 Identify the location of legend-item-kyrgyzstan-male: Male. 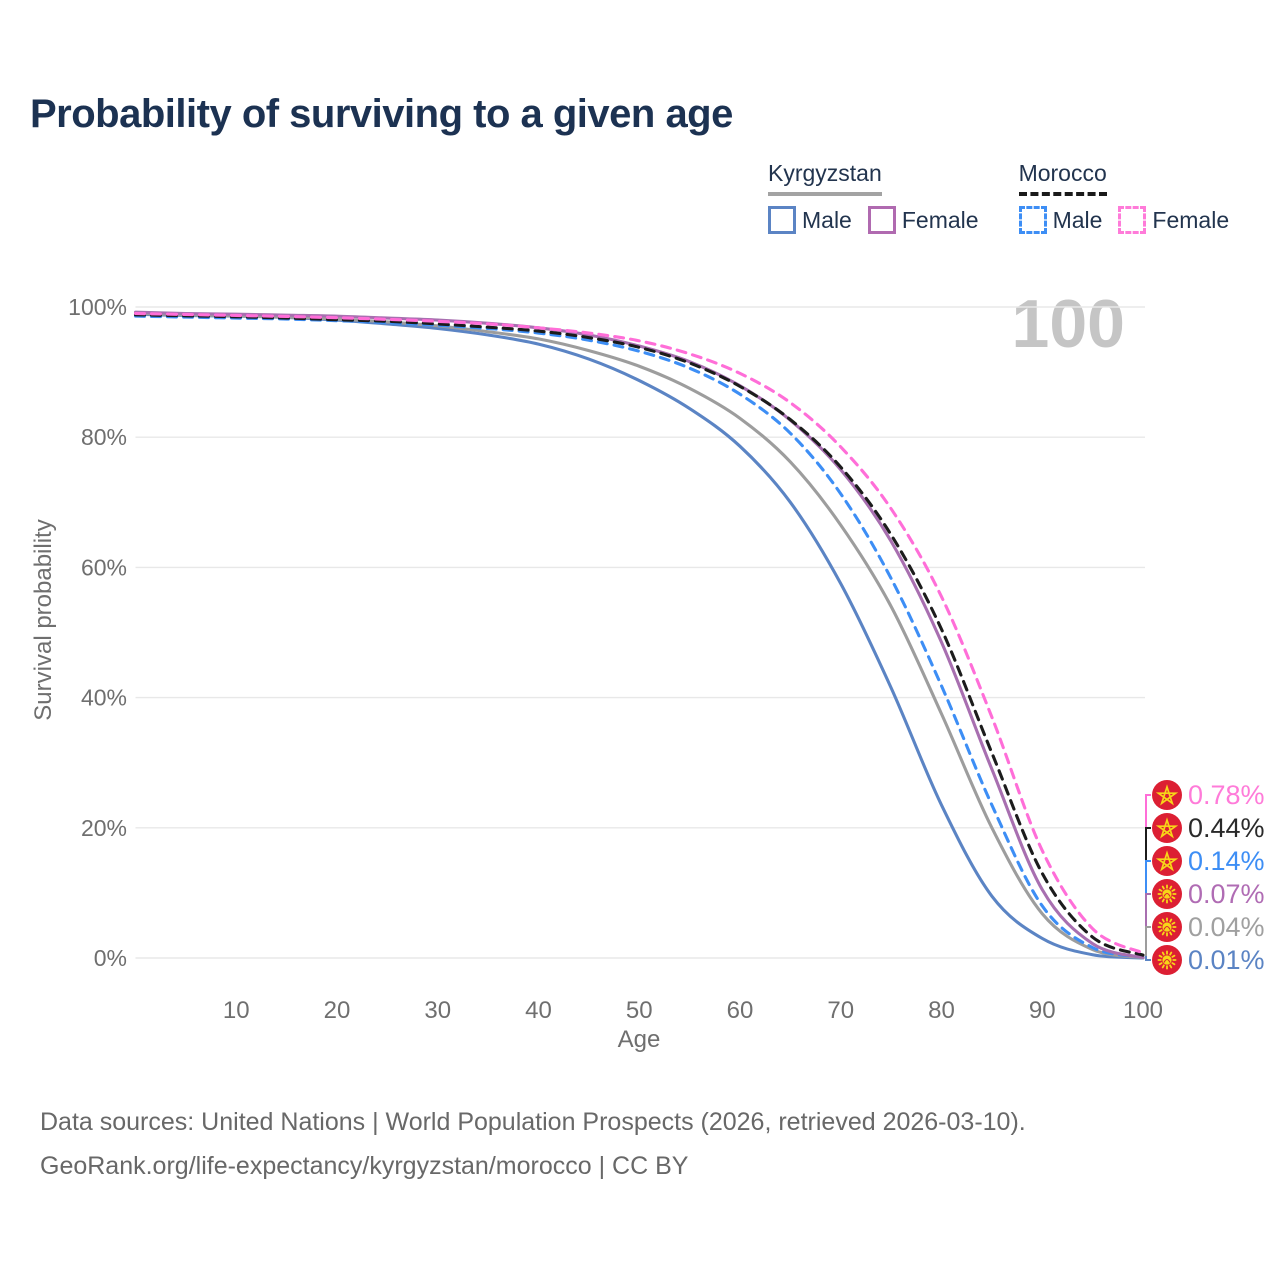
(810, 220).